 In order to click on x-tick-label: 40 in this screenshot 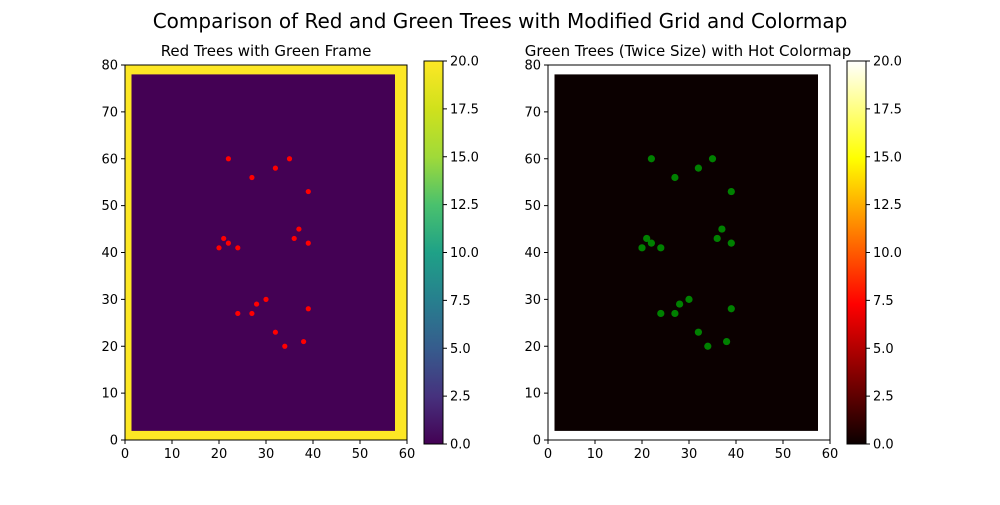, I will do `click(736, 454)`.